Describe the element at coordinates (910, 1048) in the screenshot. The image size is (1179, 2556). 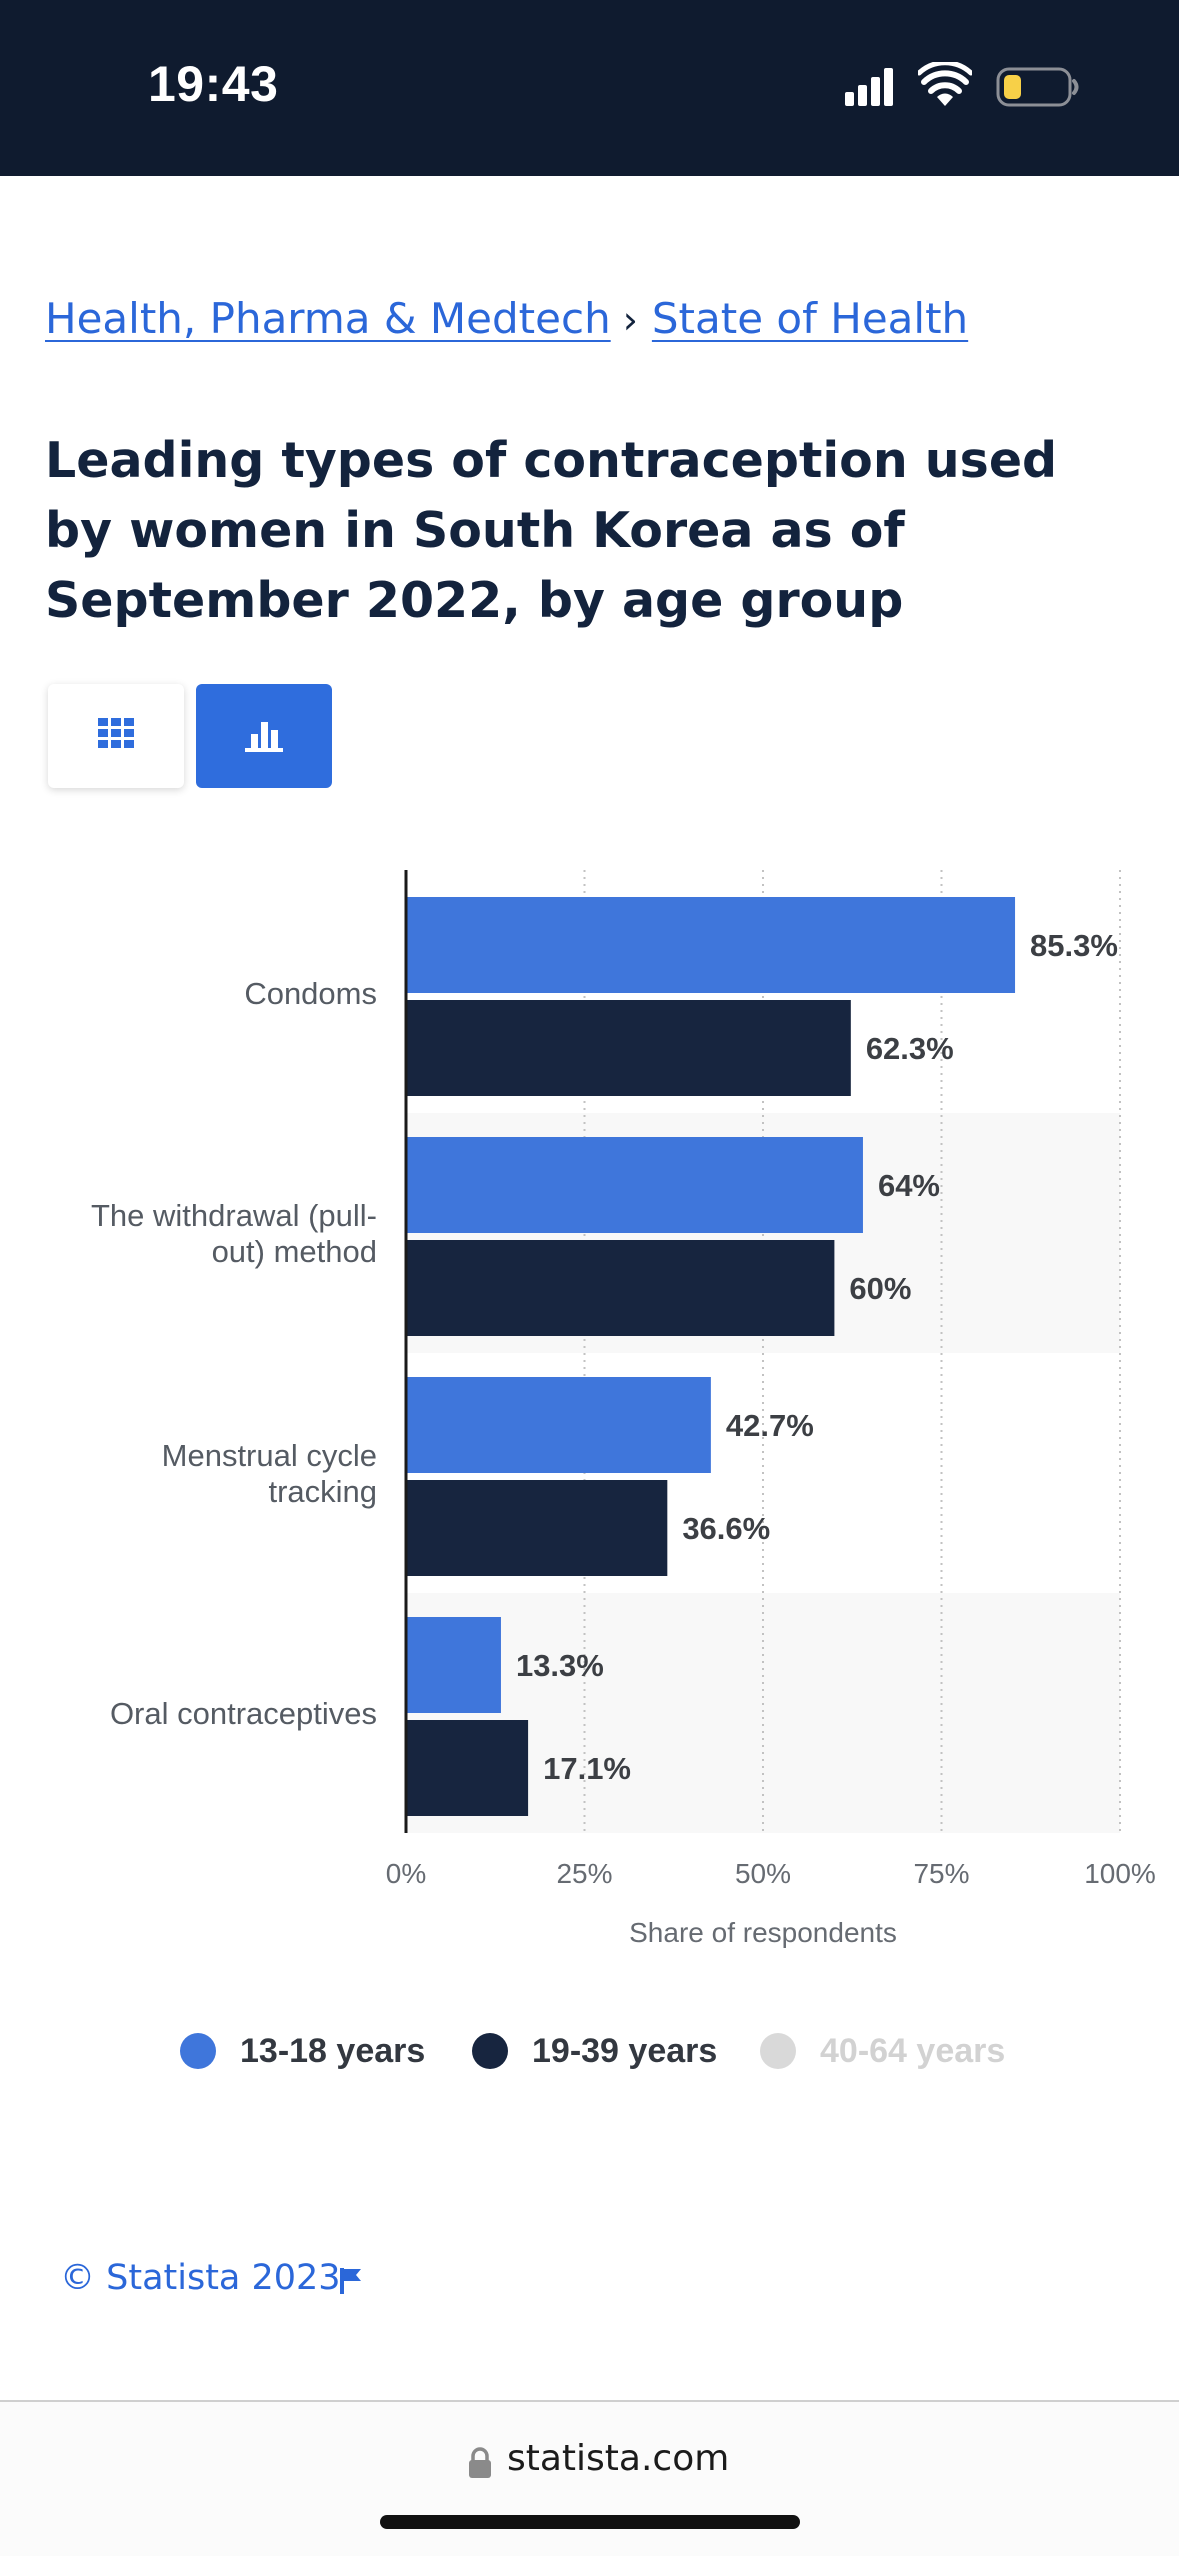
I see `data-label: 62.3%` at that location.